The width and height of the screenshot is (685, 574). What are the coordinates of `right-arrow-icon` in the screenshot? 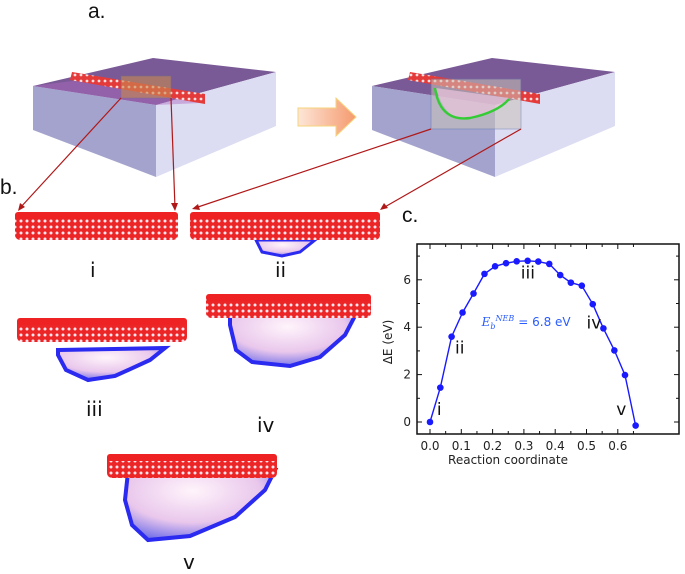 It's located at (327, 117).